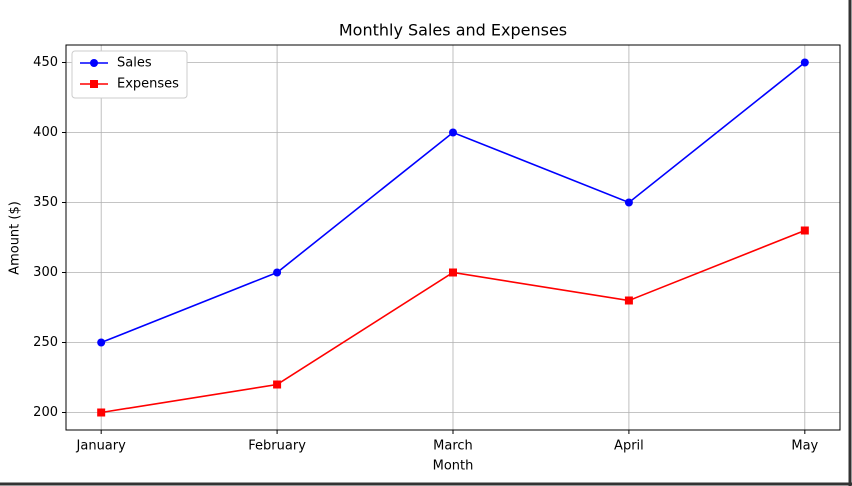 This screenshot has width=852, height=486. I want to click on x-tick-label: February, so click(277, 446).